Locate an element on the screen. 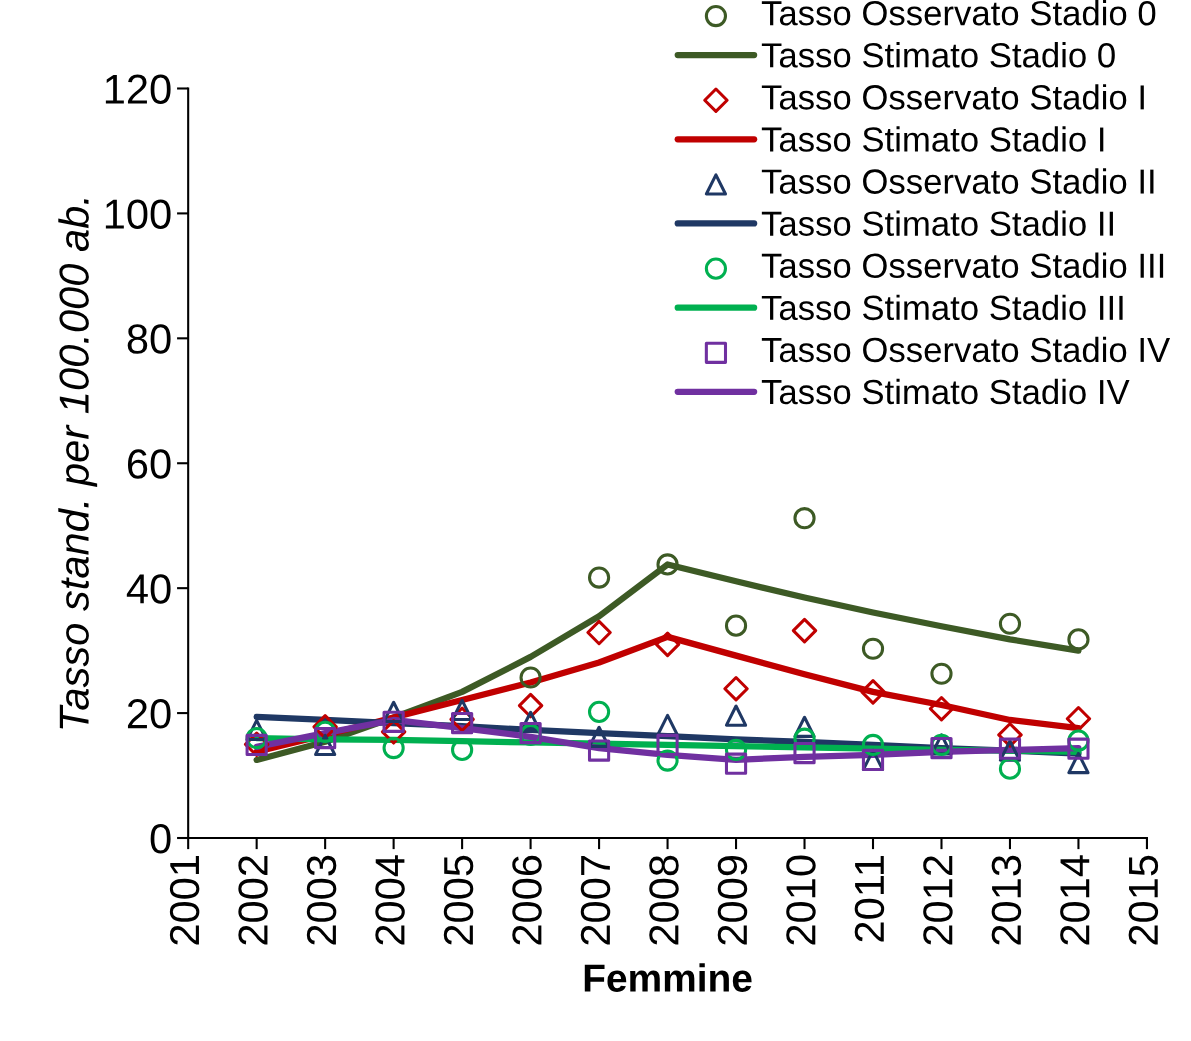 The image size is (1191, 1041). y-tick-label: 80 is located at coordinates (149, 339).